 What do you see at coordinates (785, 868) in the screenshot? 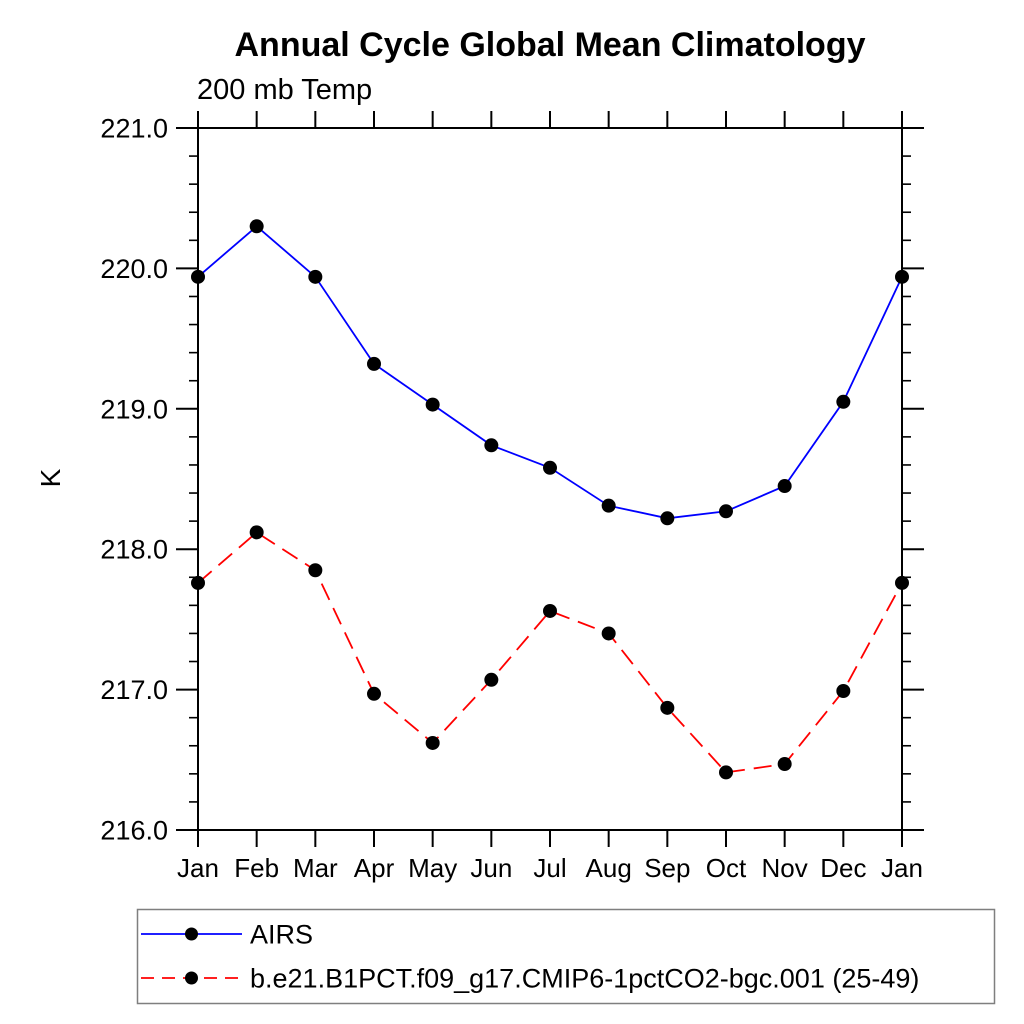
I see `month-label: Nov` at bounding box center [785, 868].